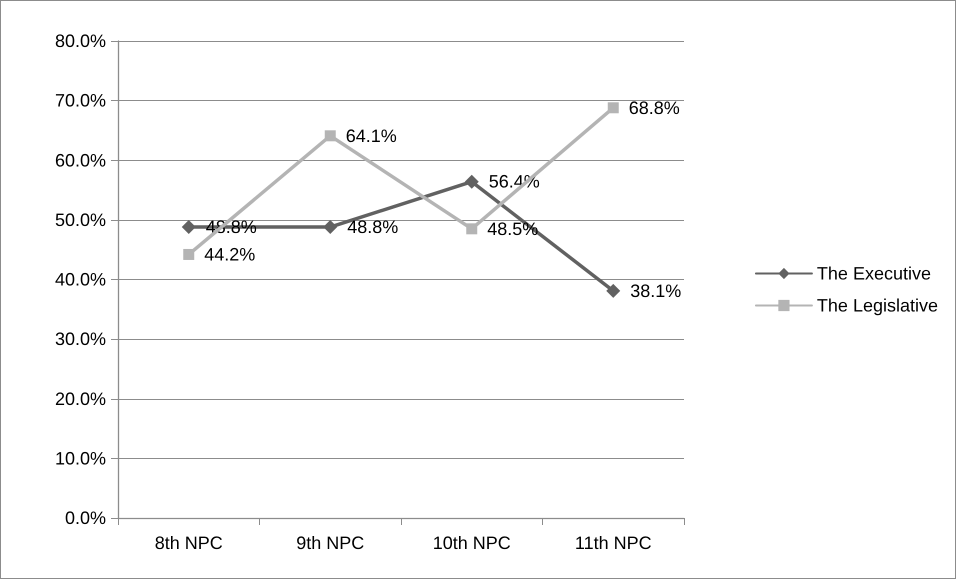 The height and width of the screenshot is (579, 956). I want to click on data-label: 38.1%, so click(656, 290).